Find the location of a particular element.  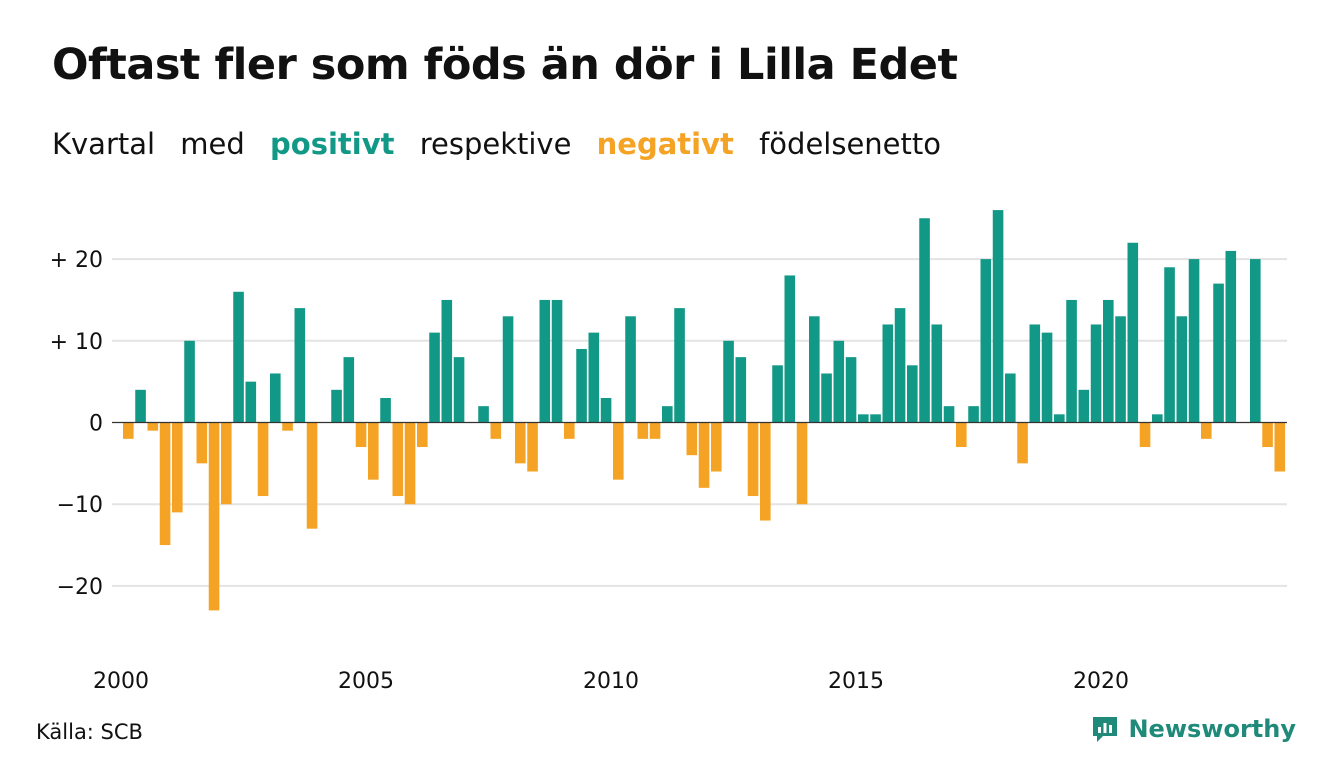

newsworthy-logo-icon is located at coordinates (1105, 729).